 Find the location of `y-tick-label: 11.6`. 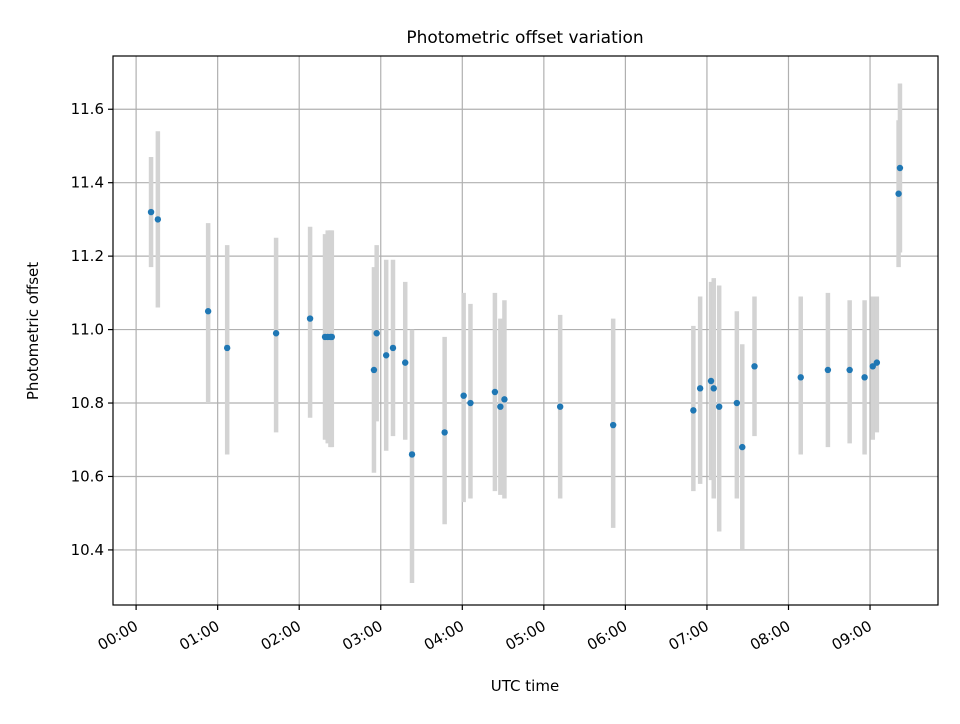

y-tick-label: 11.6 is located at coordinates (87, 109).